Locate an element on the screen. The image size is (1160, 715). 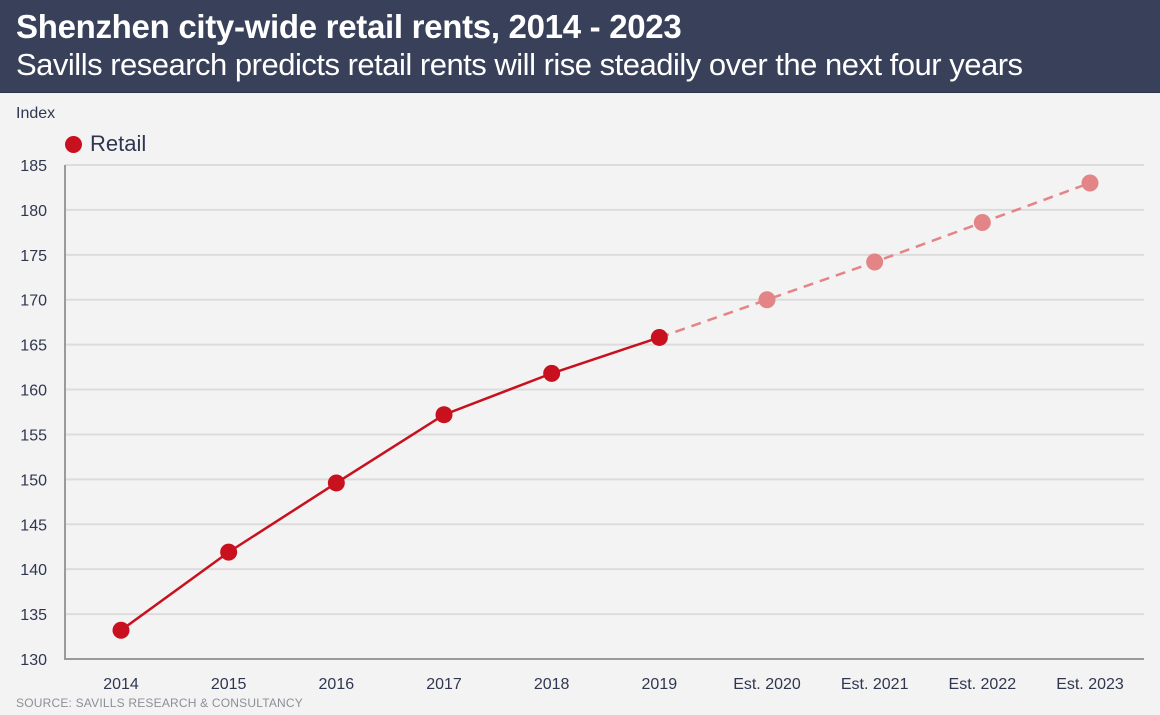
y-axis-label: Index is located at coordinates (36, 113).